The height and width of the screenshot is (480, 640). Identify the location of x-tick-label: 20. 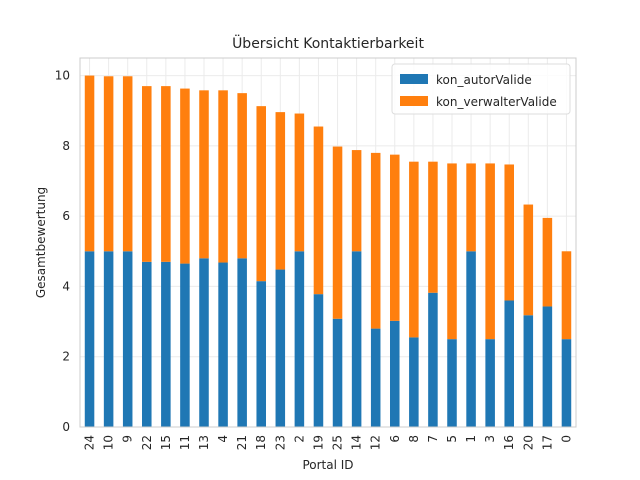
(528, 442).